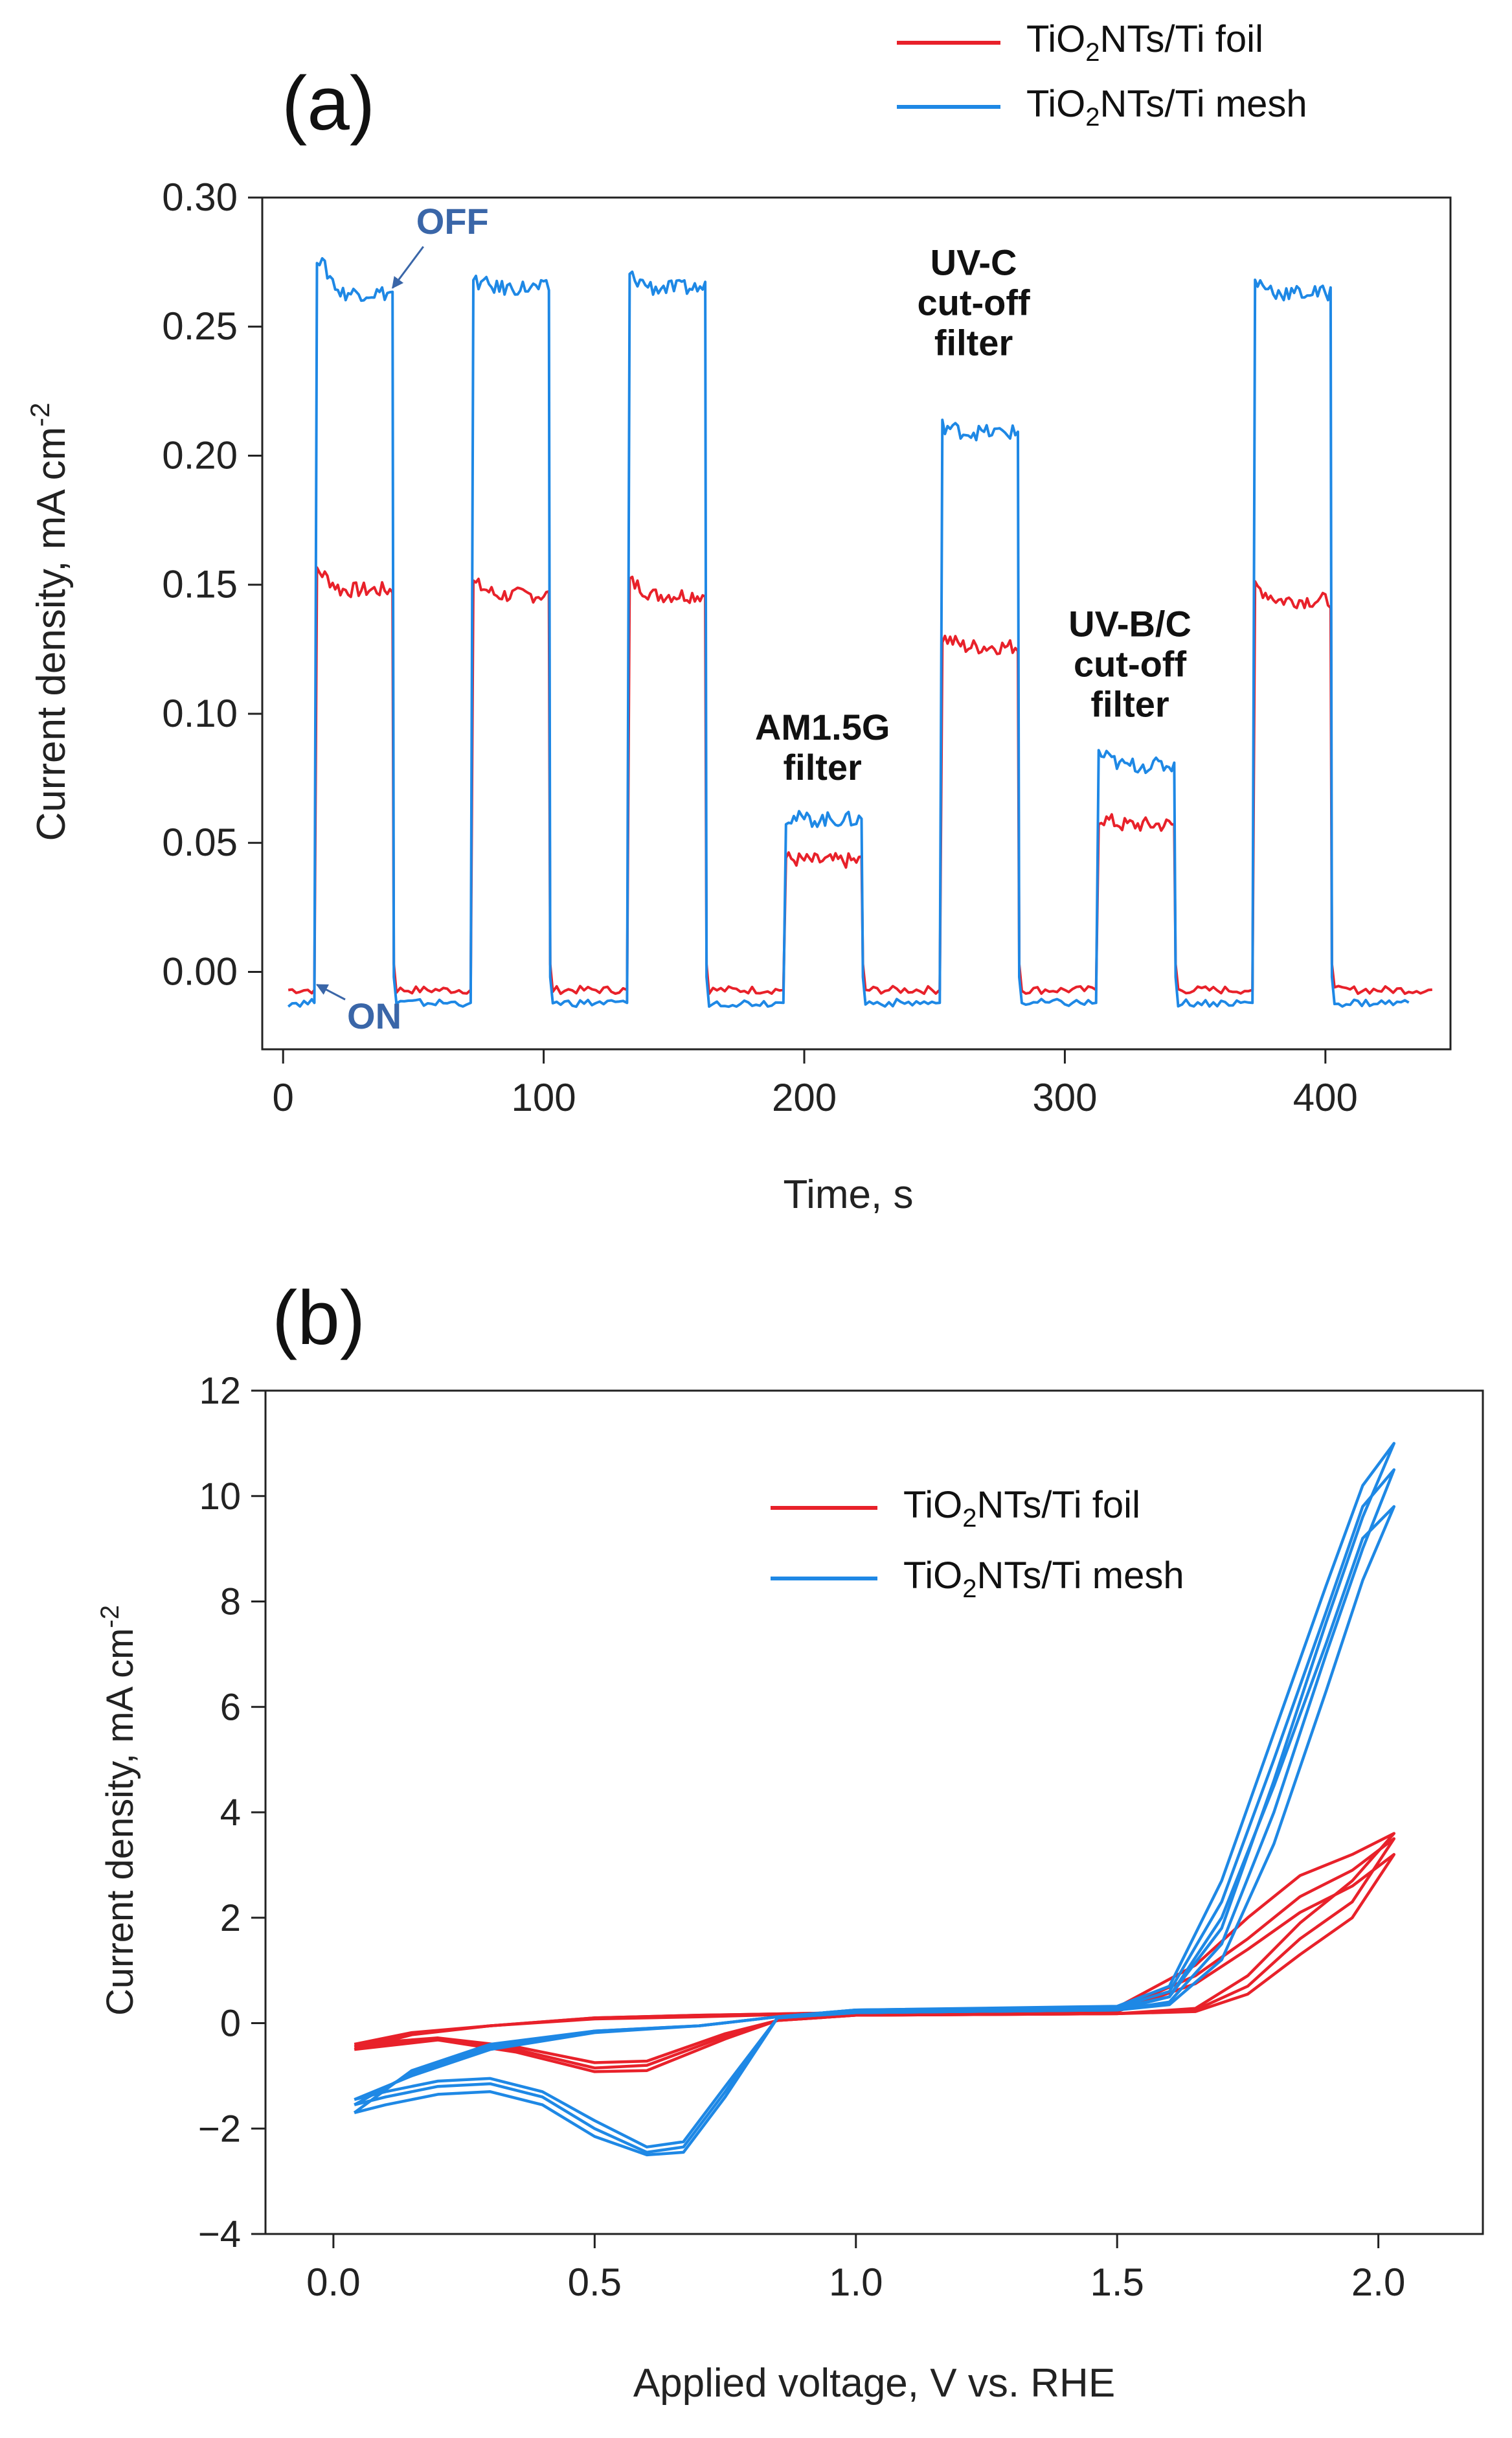  What do you see at coordinates (595, 2282) in the screenshot?
I see `panel-b-x-tick-label: 0.5` at bounding box center [595, 2282].